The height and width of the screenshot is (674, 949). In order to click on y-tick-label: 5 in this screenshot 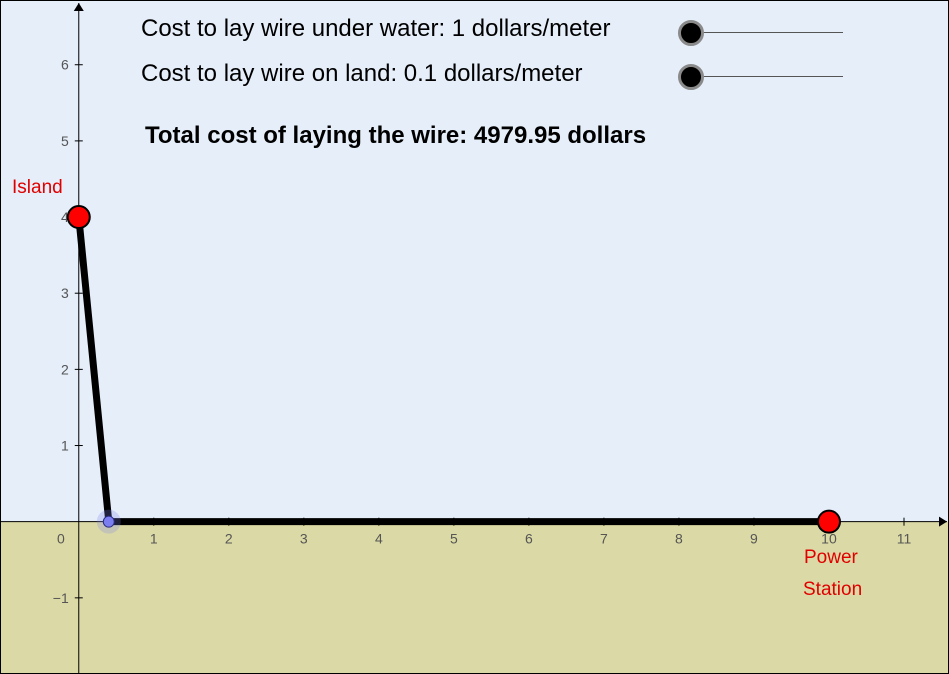, I will do `click(65, 141)`.